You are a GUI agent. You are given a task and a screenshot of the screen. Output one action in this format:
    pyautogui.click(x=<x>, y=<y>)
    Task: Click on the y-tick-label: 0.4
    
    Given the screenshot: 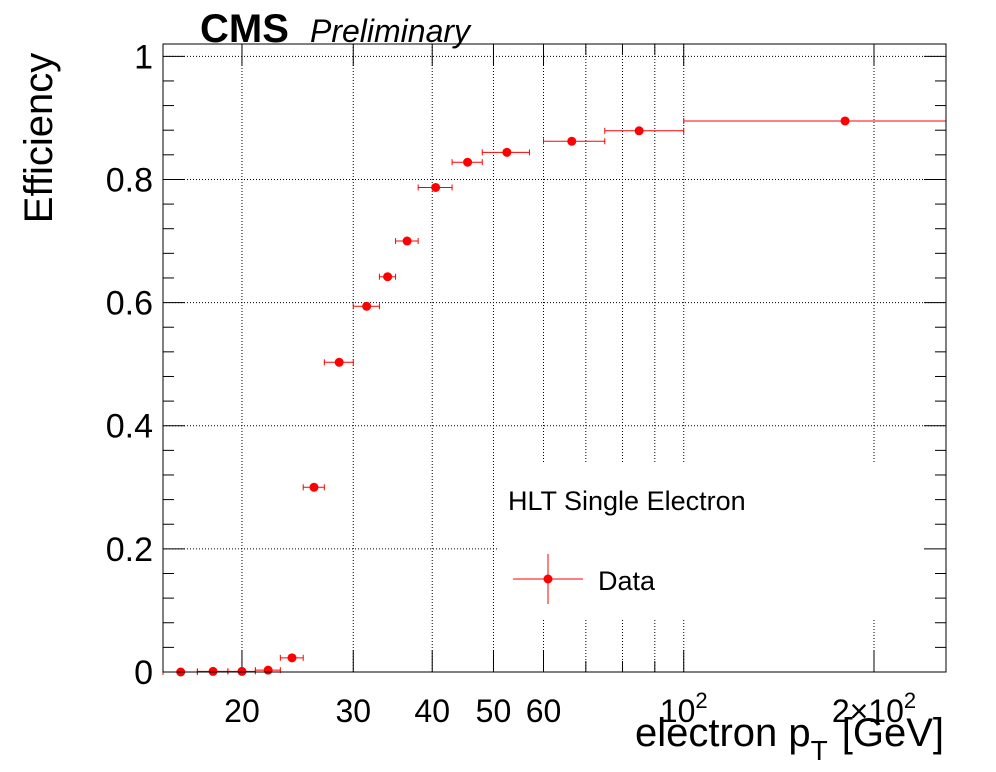 What is the action you would take?
    pyautogui.click(x=129, y=427)
    